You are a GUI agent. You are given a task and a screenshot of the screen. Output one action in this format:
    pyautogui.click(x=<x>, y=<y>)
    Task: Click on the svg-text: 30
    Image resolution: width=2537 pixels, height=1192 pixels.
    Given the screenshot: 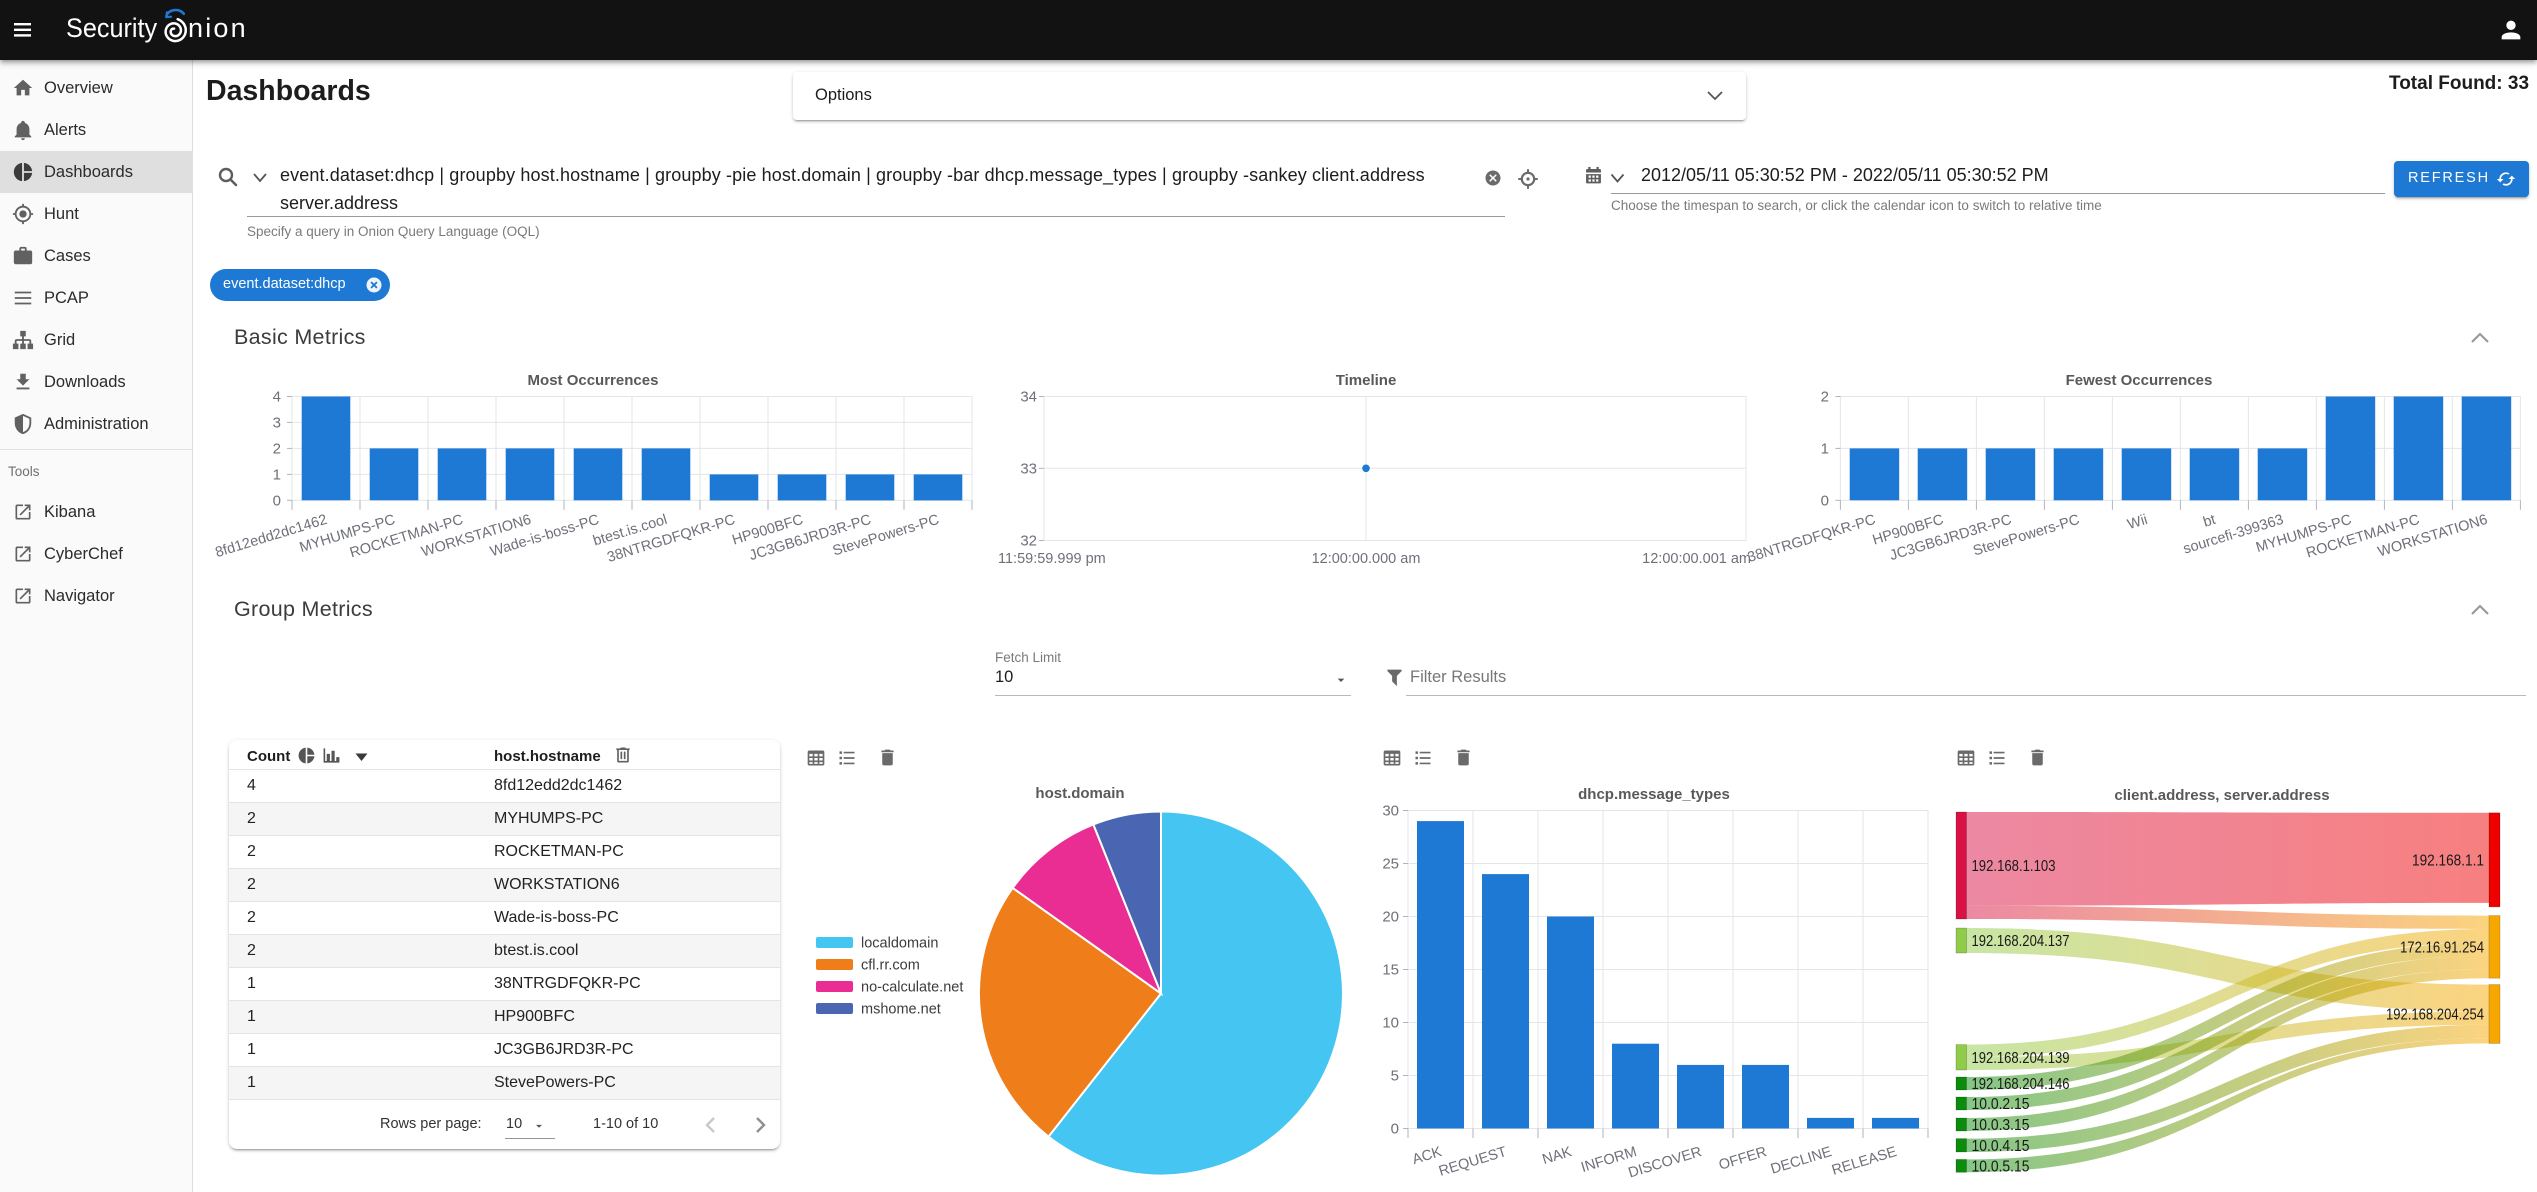 What is the action you would take?
    pyautogui.click(x=1390, y=811)
    